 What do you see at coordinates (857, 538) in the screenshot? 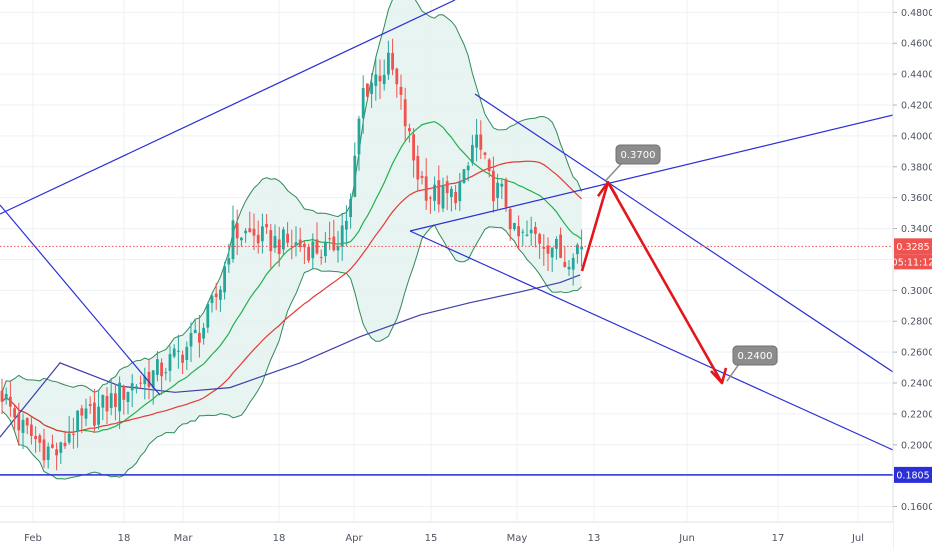
I see `x-tick-label-10: Jul` at bounding box center [857, 538].